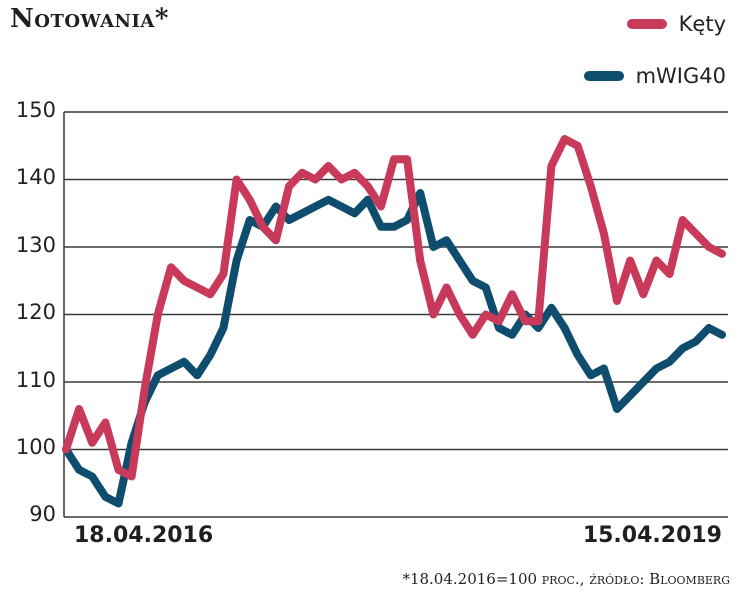  I want to click on x-label-start: 18.04.2016, so click(144, 535).